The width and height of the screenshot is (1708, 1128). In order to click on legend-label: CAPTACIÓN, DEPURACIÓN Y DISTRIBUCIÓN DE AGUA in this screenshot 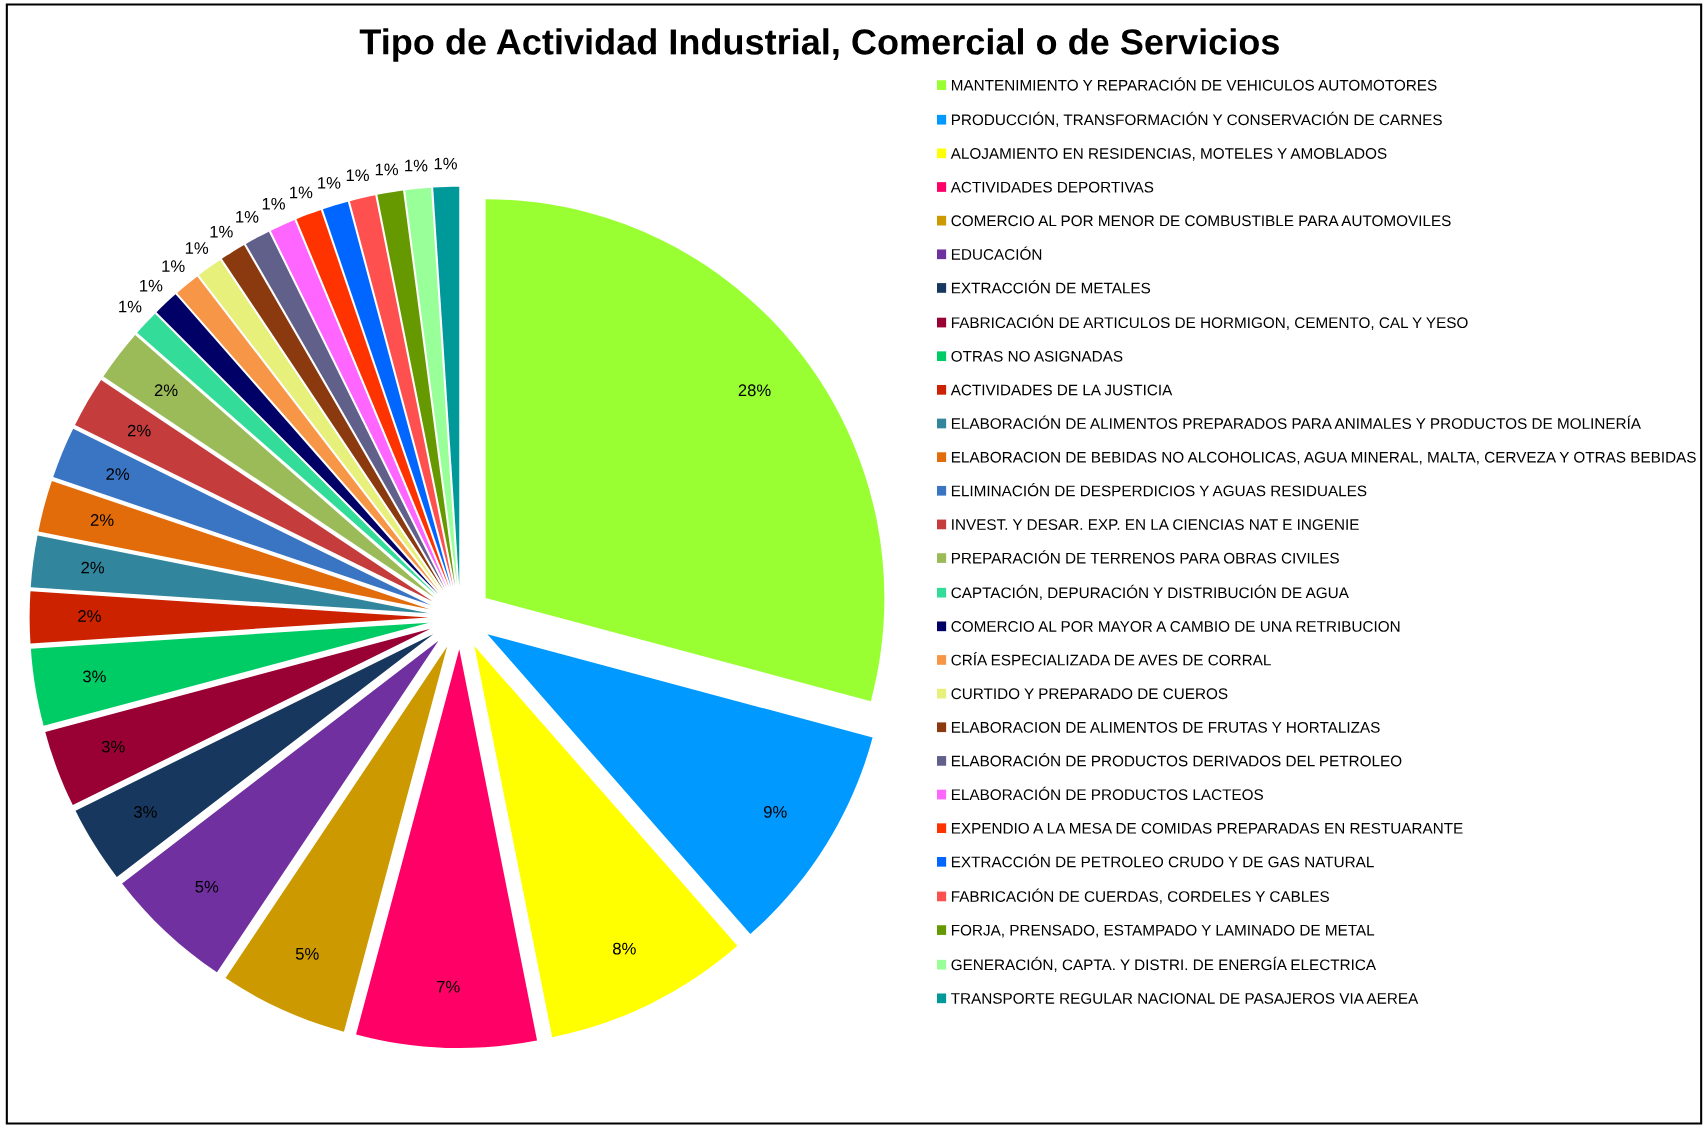, I will do `click(1150, 592)`.